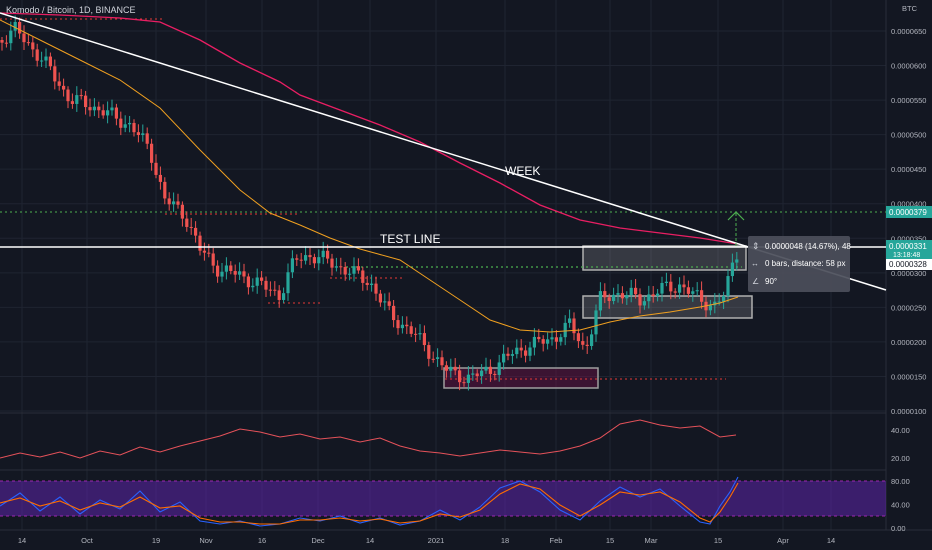  I want to click on time-tick-label: Dec, so click(318, 540).